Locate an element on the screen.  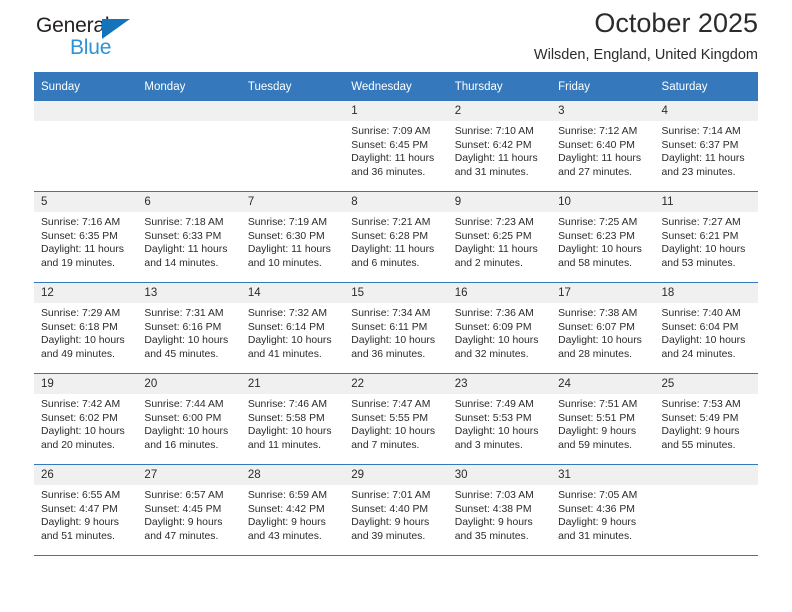
day-number: 18 is located at coordinates (706, 293).